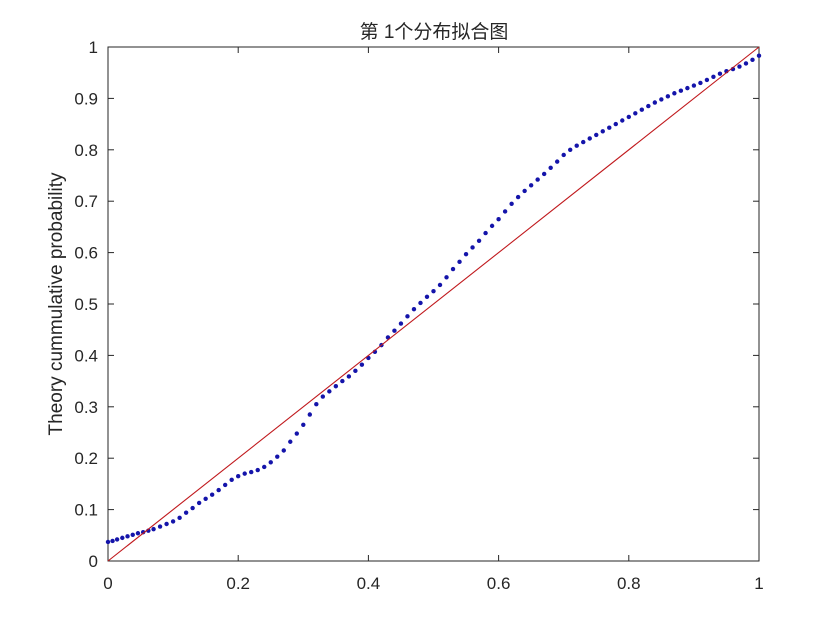  I want to click on y-tick-label: 0.6, so click(86, 253).